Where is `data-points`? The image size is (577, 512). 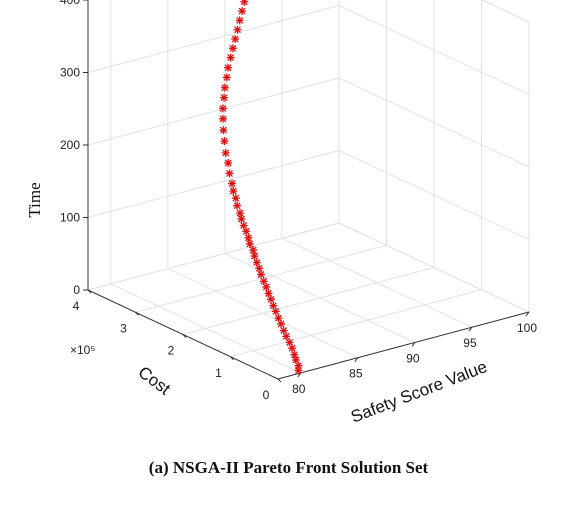
data-points is located at coordinates (260, 187).